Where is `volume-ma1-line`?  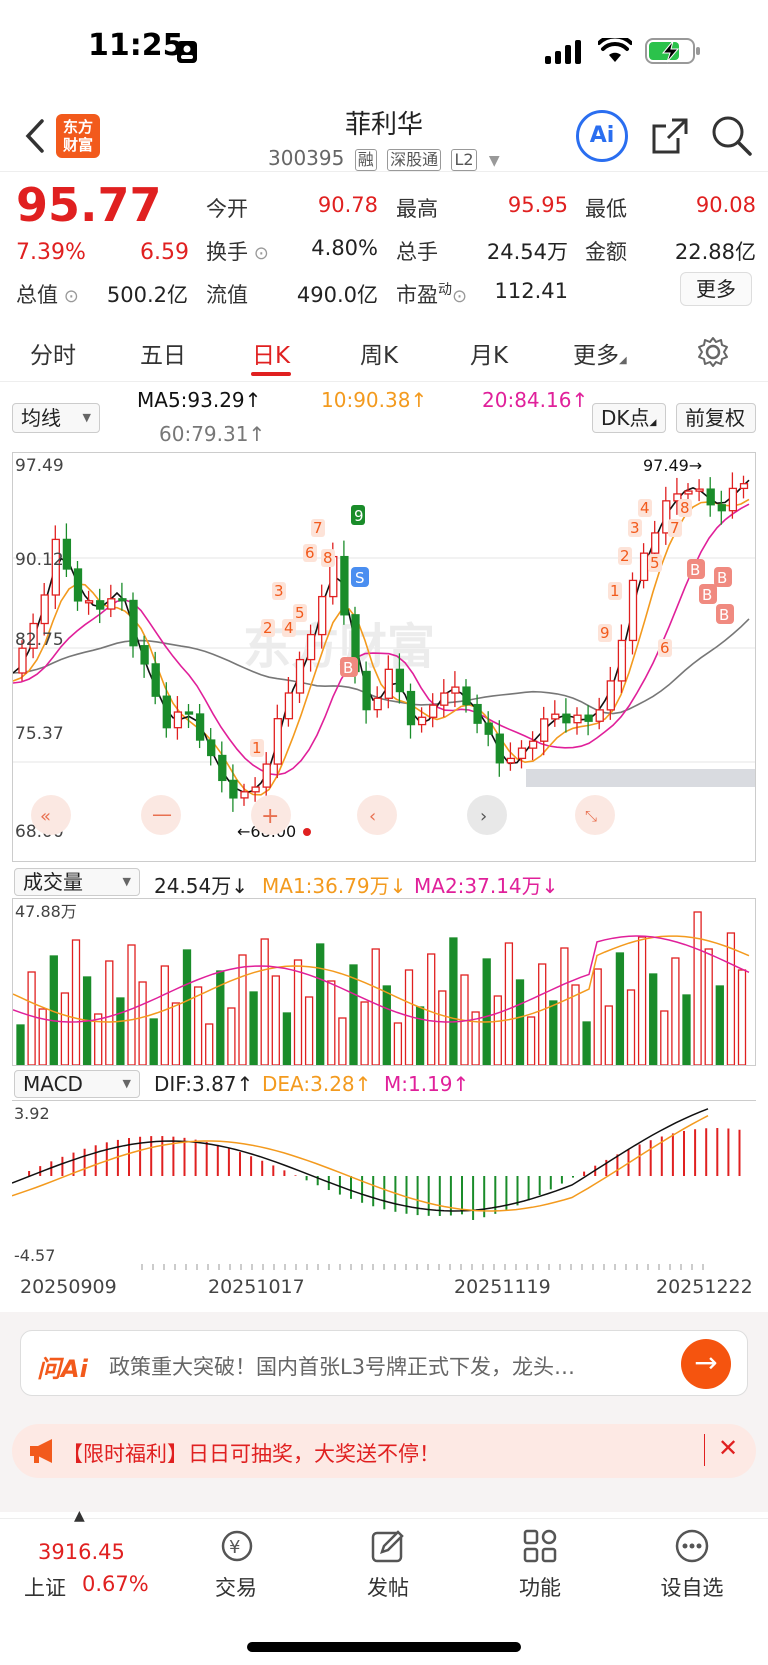
volume-ma1-line is located at coordinates (381, 979).